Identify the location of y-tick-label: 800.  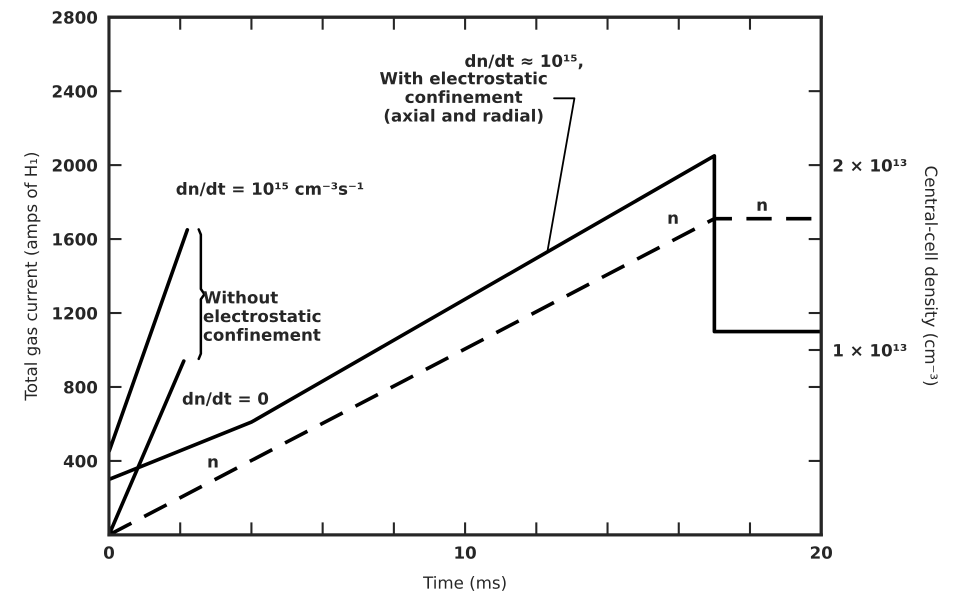
(81, 387).